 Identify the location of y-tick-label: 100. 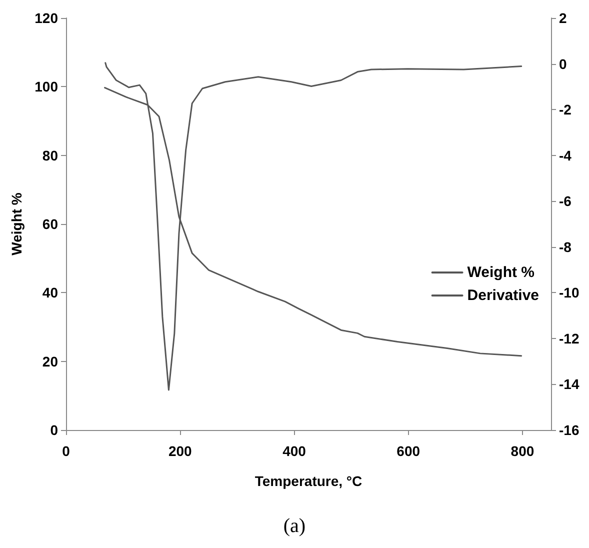
(46, 86).